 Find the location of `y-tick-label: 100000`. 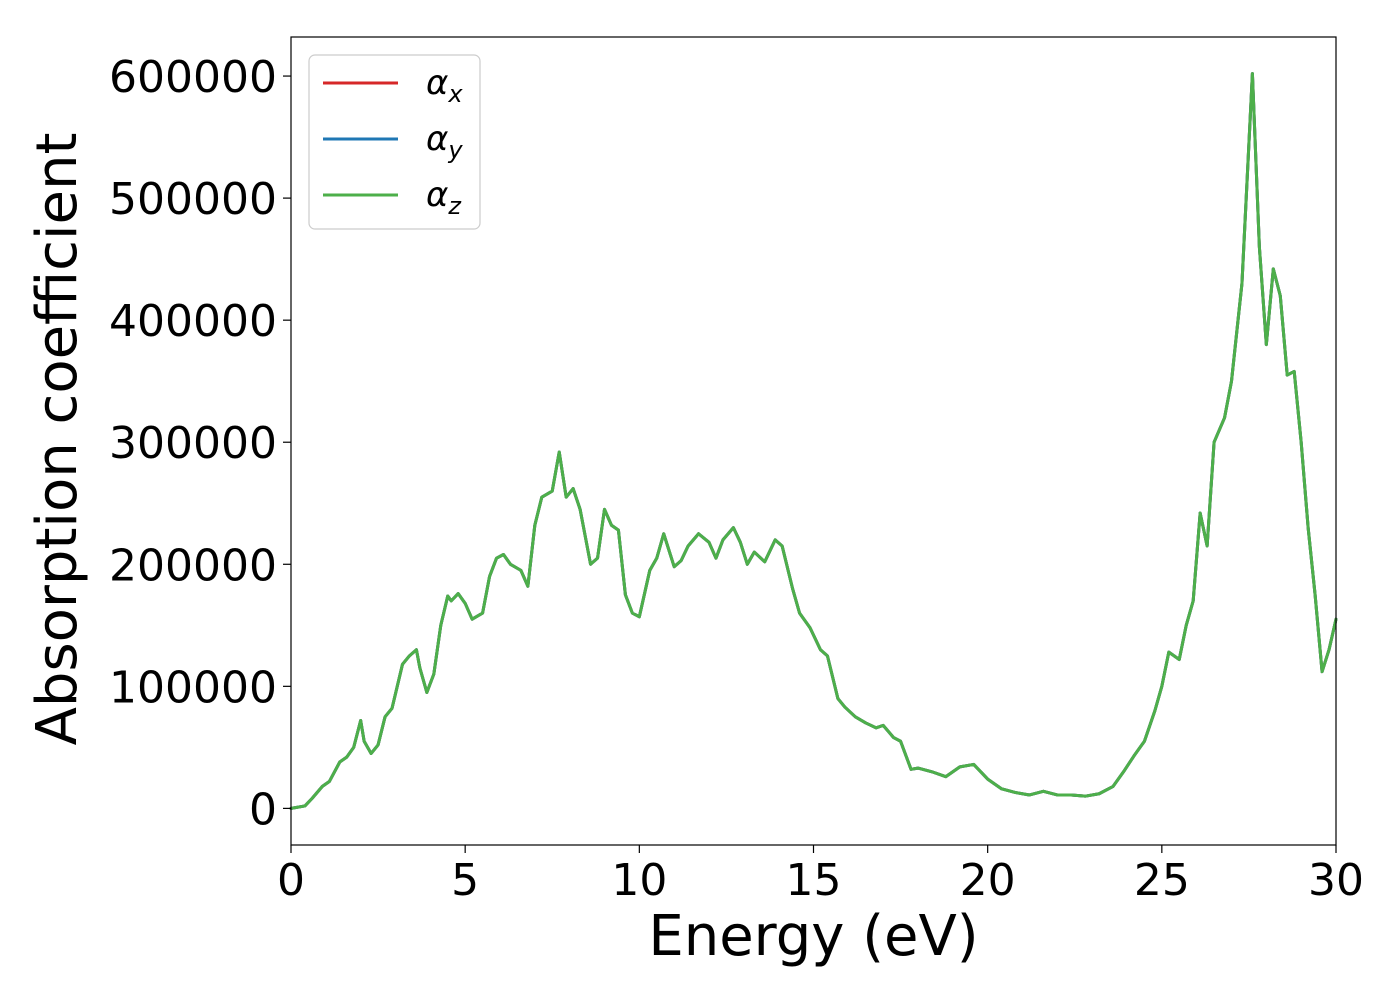

y-tick-label: 100000 is located at coordinates (193, 687).